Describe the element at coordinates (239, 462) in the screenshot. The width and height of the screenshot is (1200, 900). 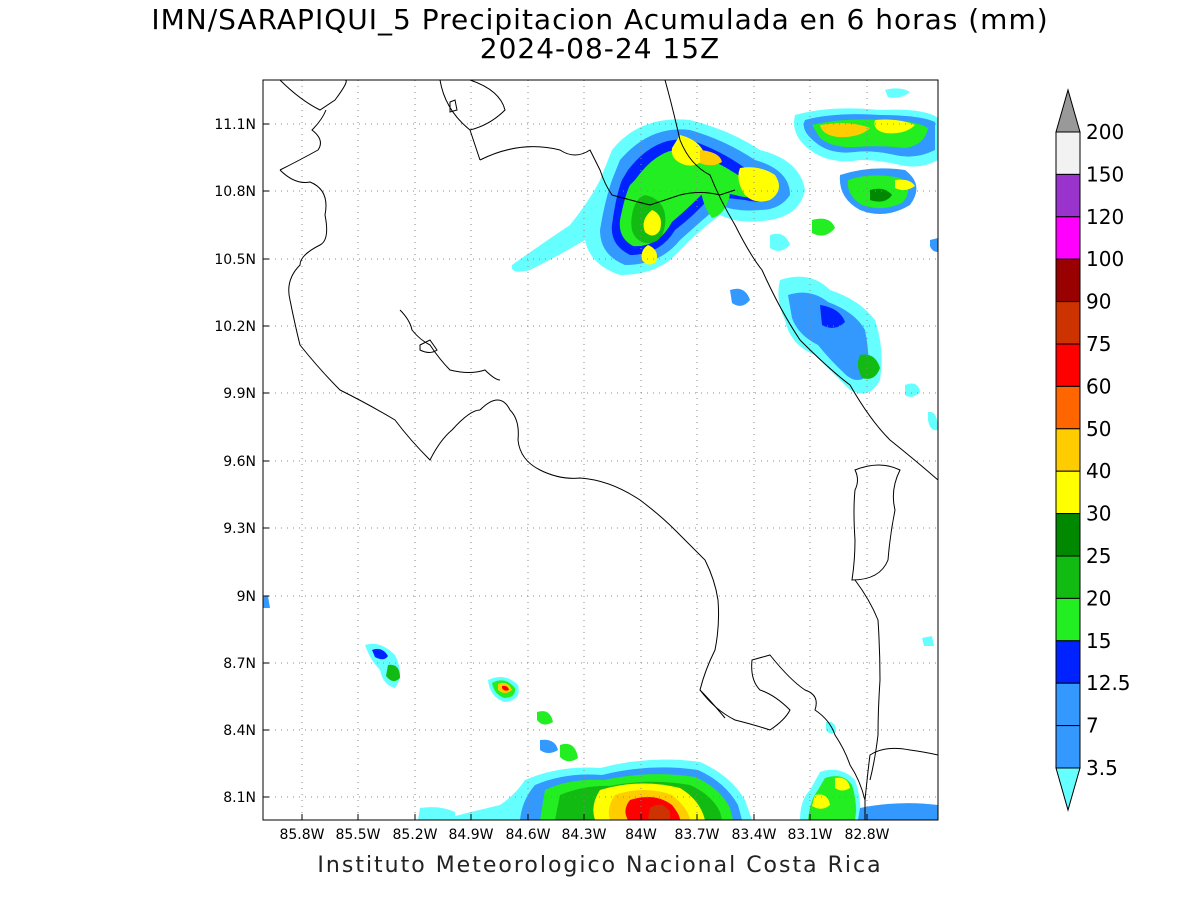
I see `lat-tick-label: 9.6N` at that location.